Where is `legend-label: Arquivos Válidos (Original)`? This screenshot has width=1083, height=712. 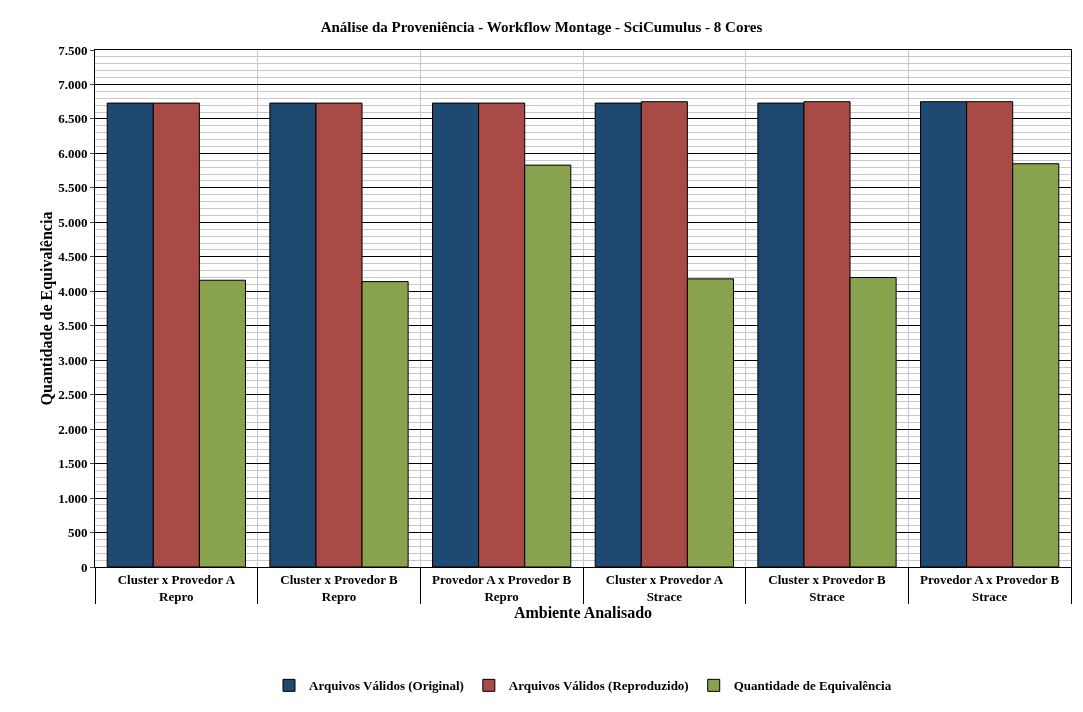
legend-label: Arquivos Válidos (Original) is located at coordinates (386, 686).